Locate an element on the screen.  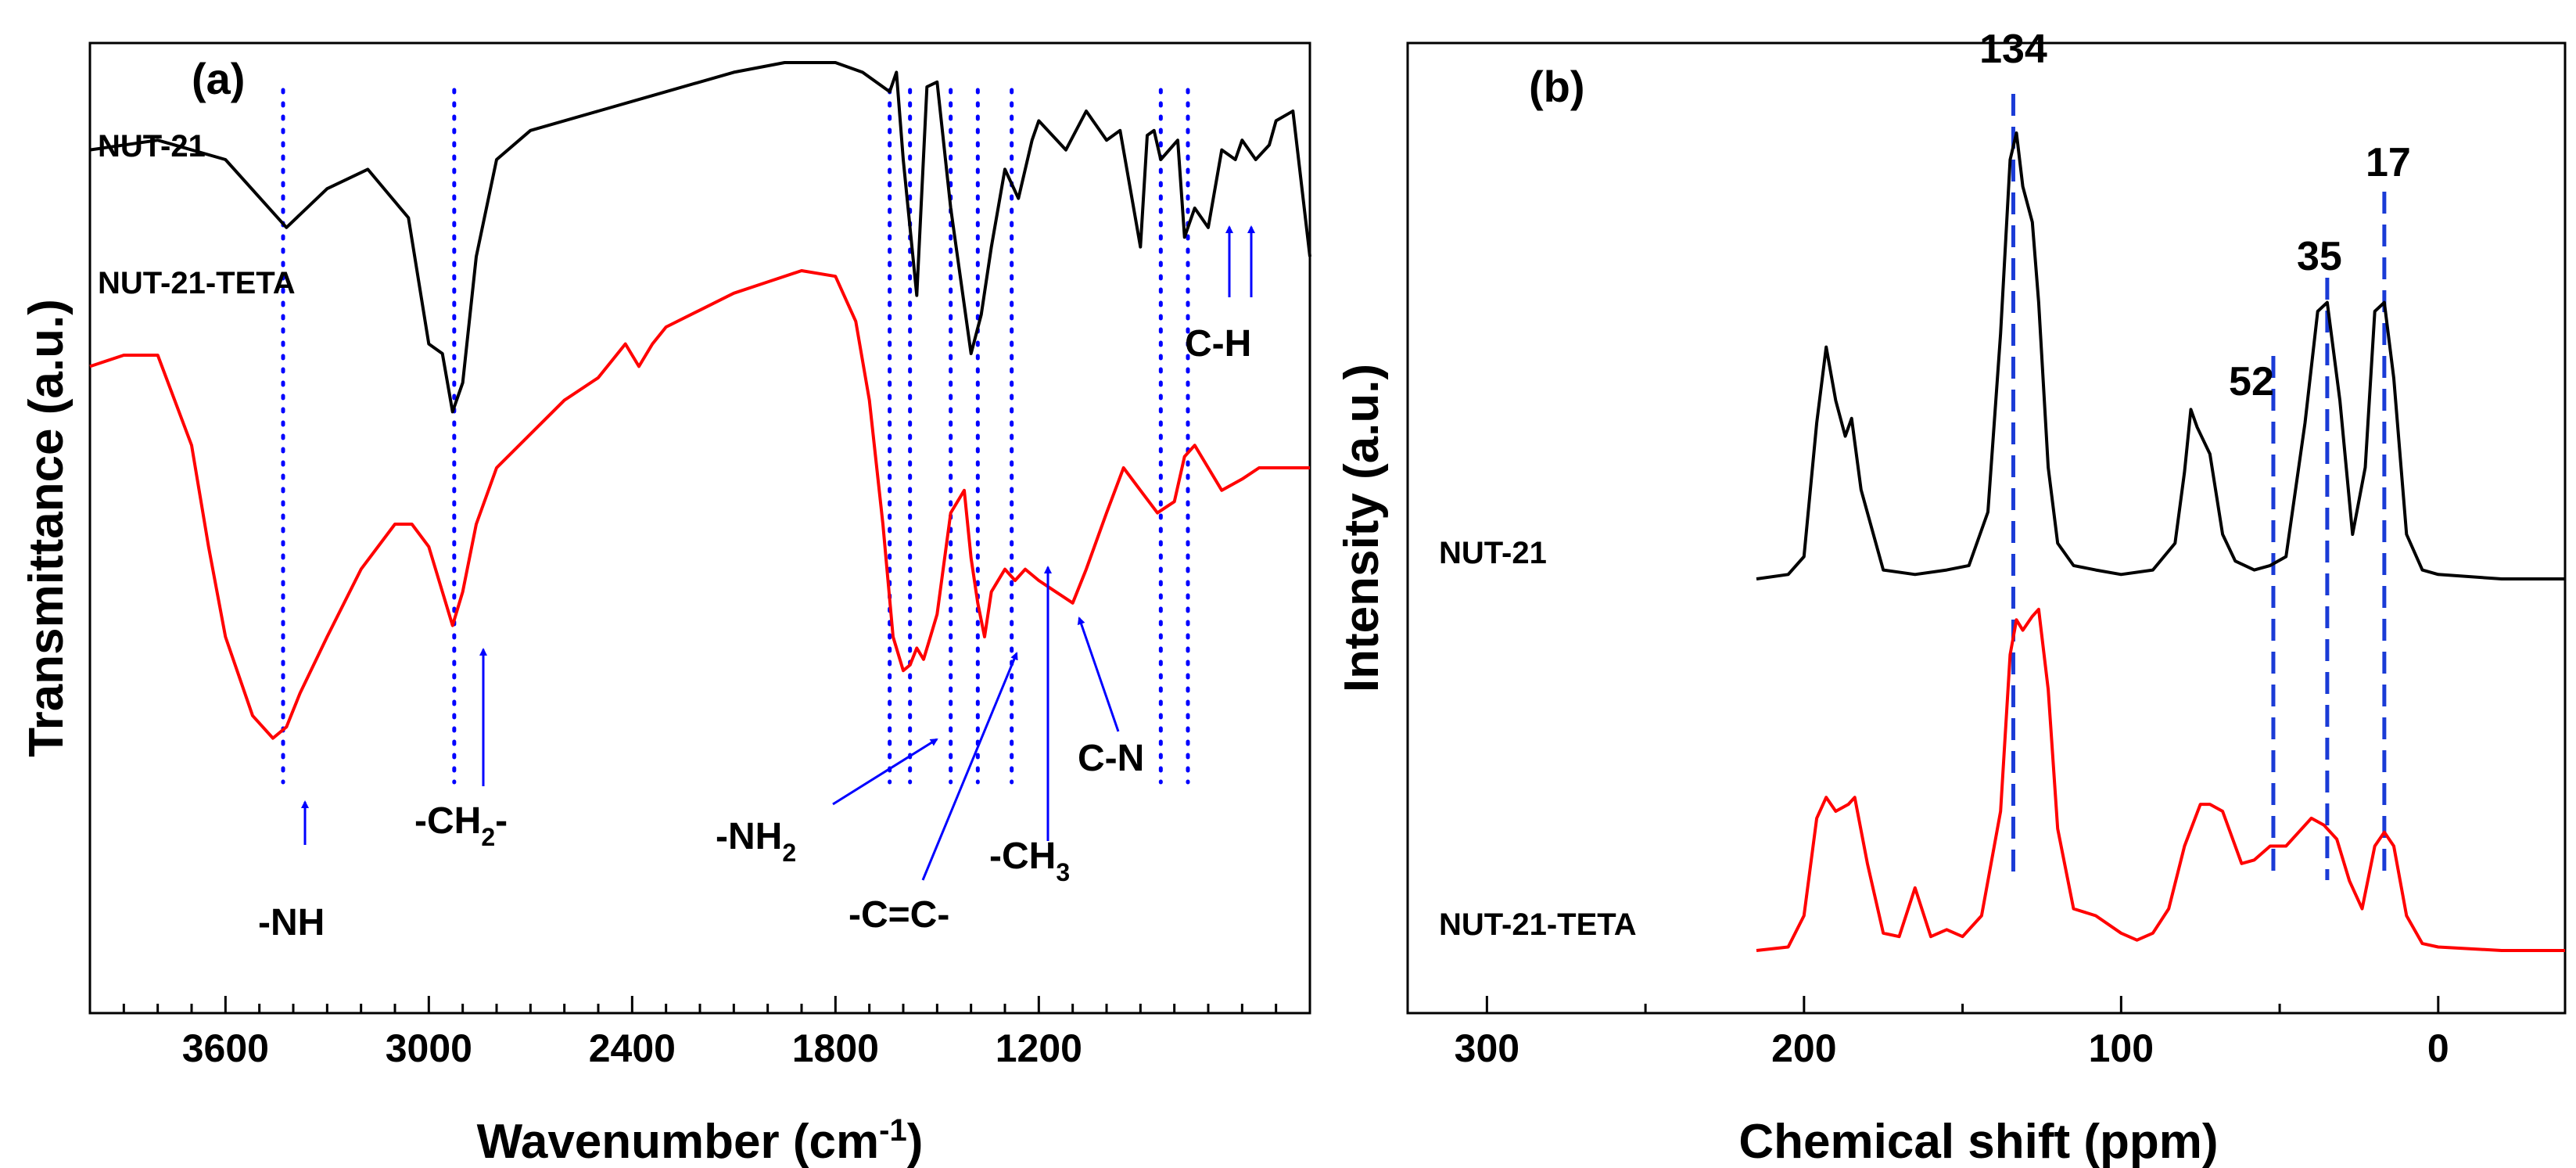
panel-a-x-axis-title-sup: -1 is located at coordinates (893, 1131).